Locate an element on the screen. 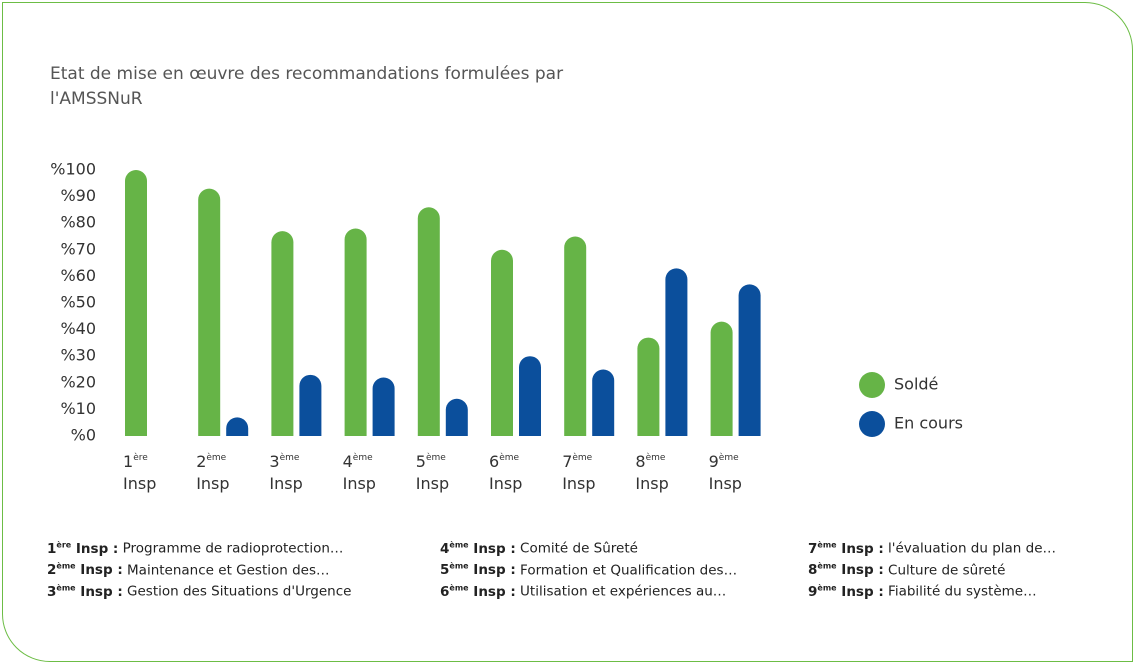  footnote-text: Comité de Sûreté is located at coordinates (579, 548).